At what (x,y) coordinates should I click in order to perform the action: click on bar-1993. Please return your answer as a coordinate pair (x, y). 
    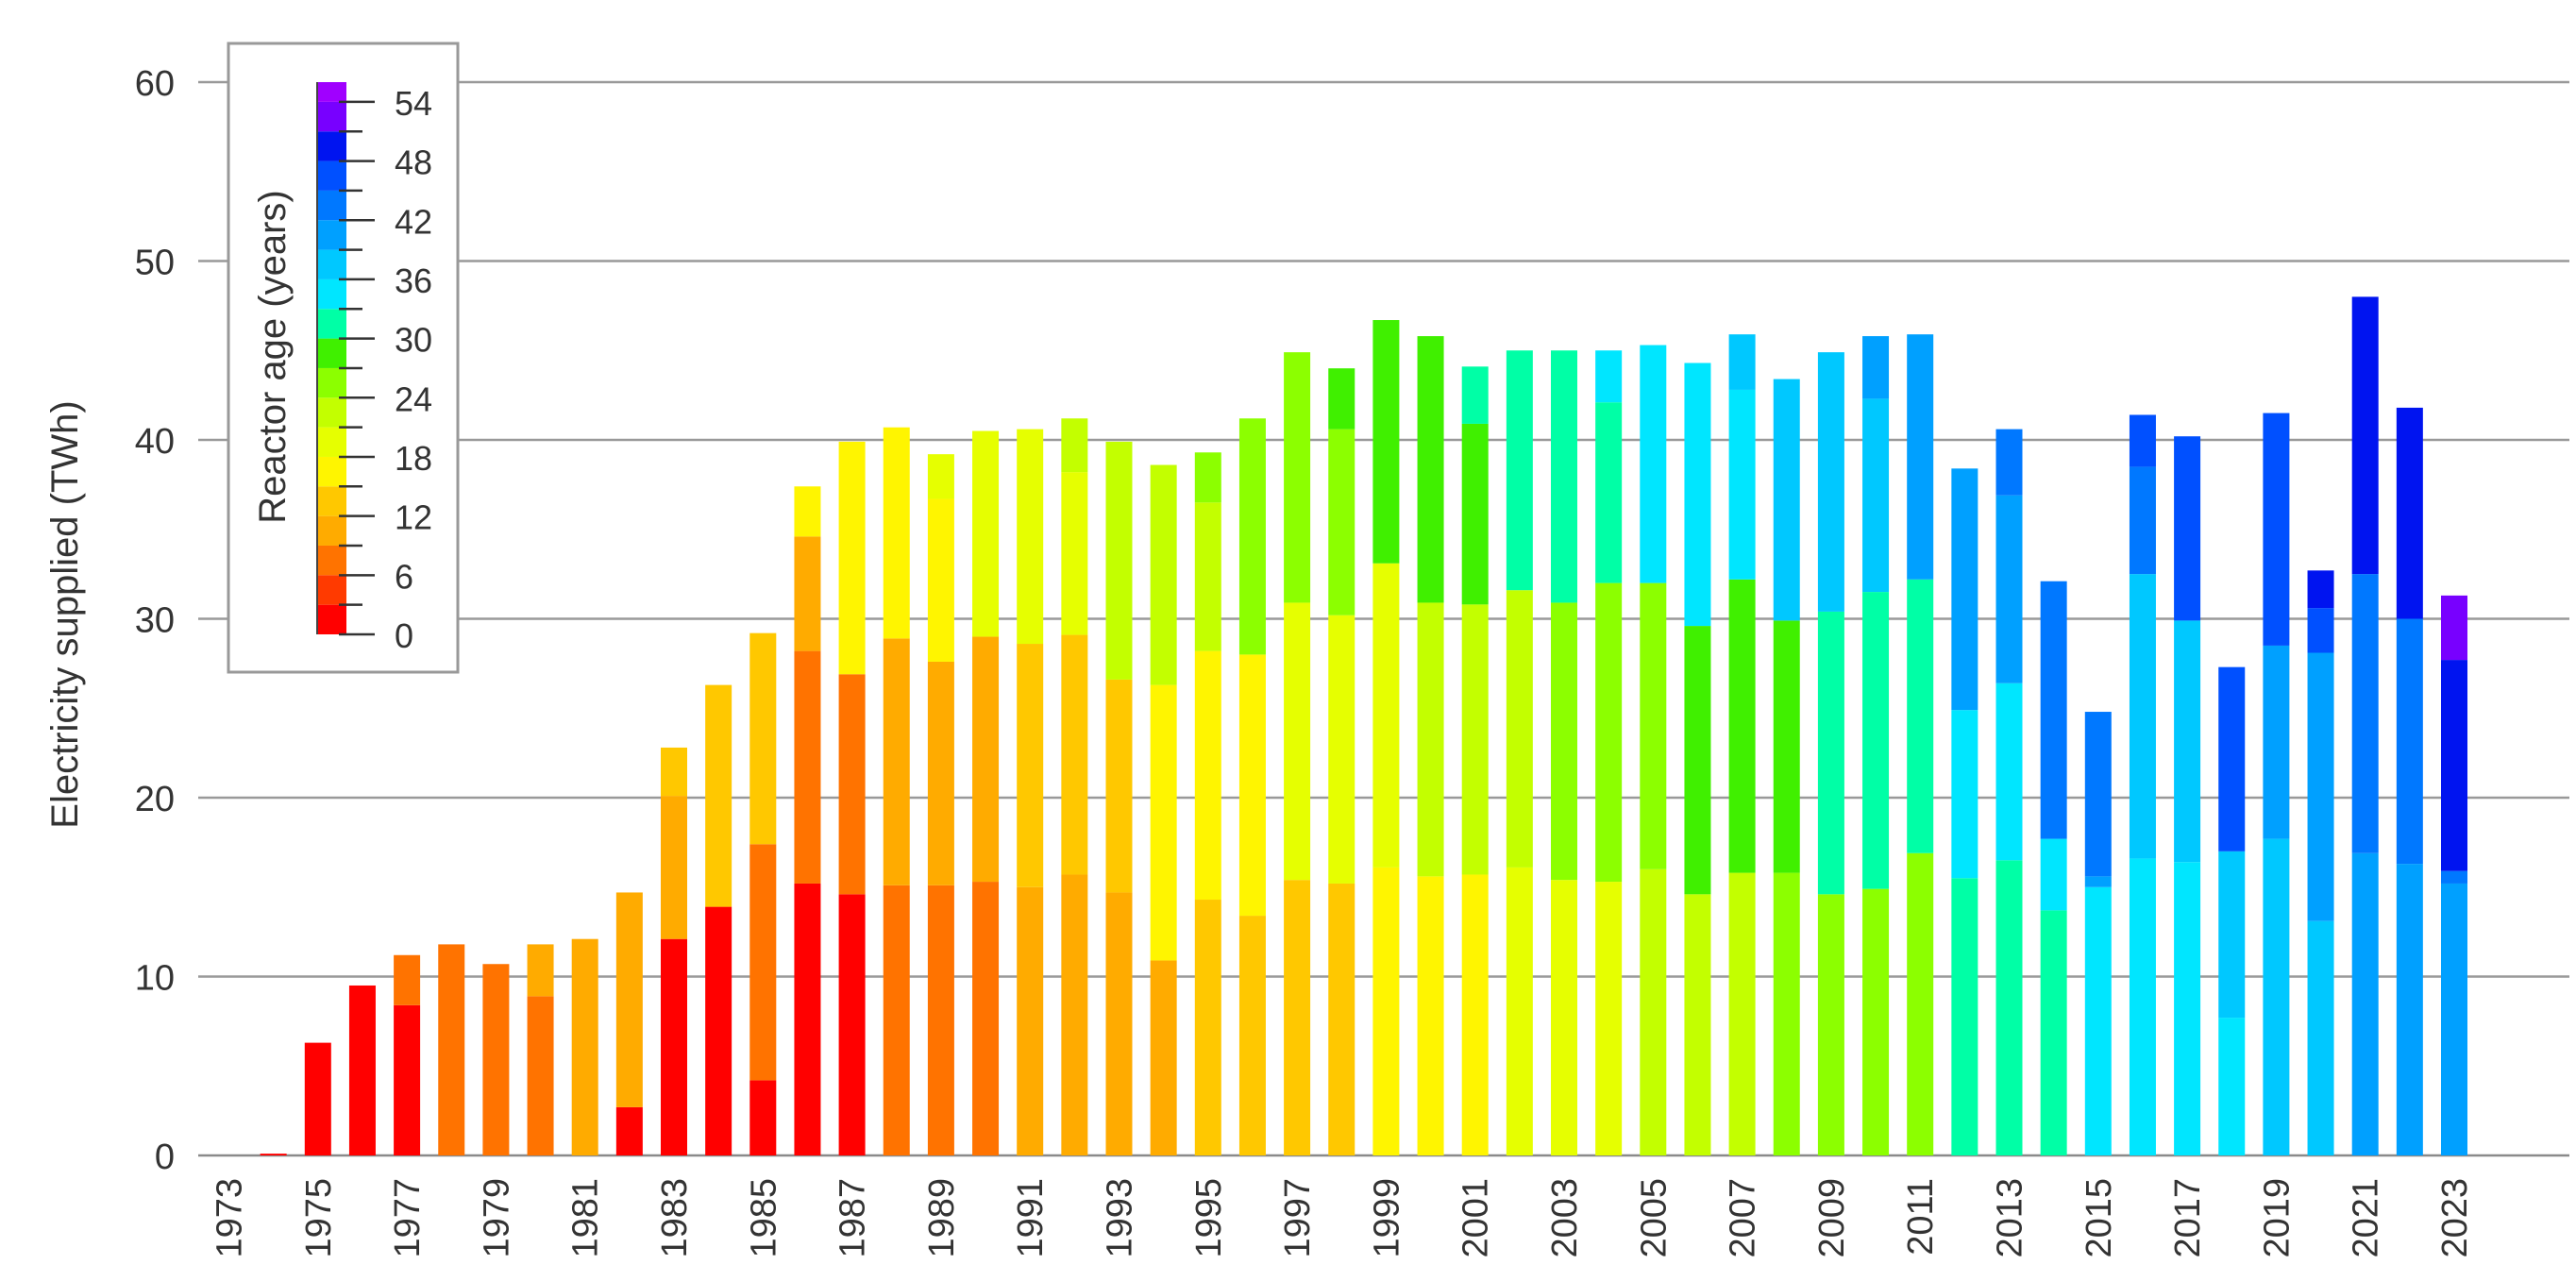
    Looking at the image, I should click on (1119, 798).